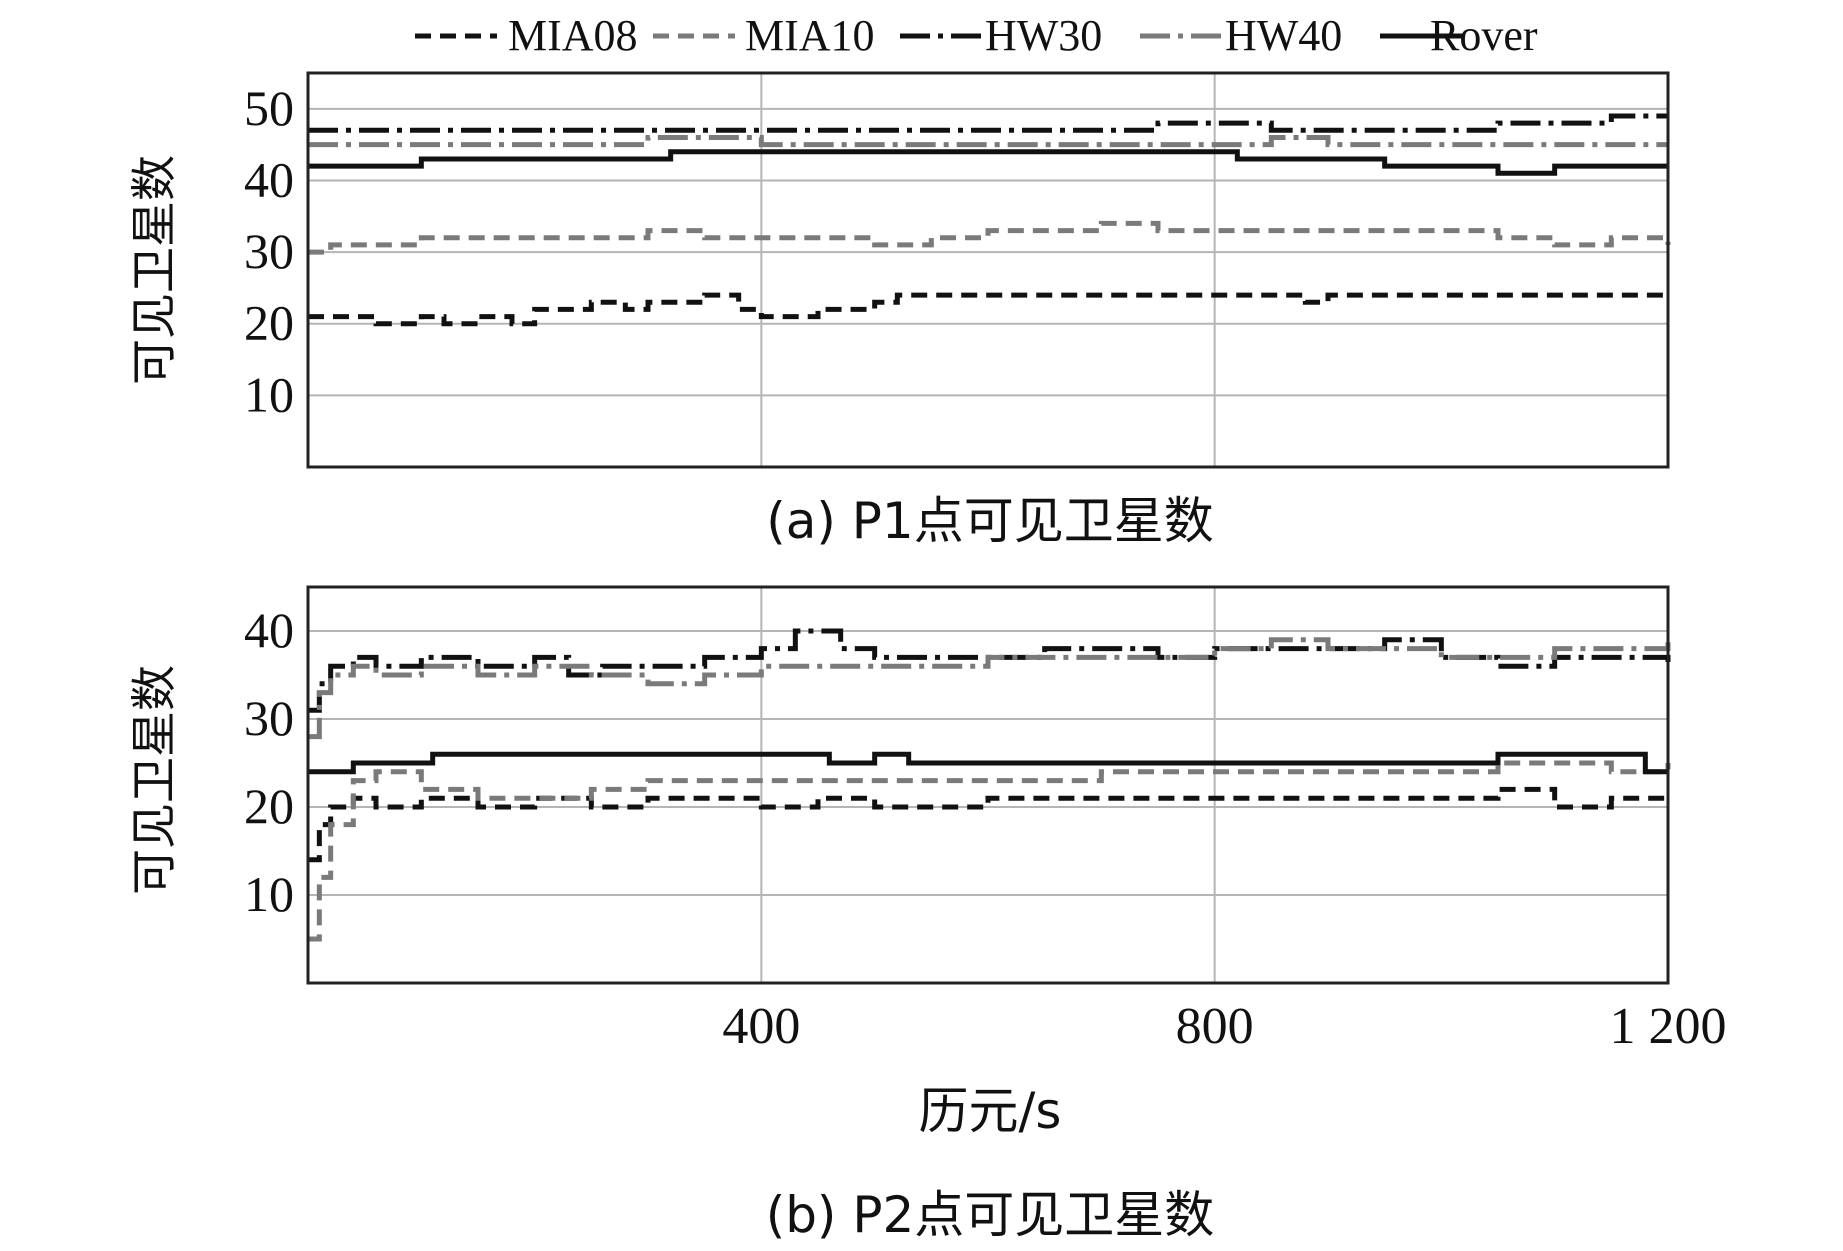 This screenshot has width=1843, height=1251. Describe the element at coordinates (154, 270) in the screenshot. I see `y-axis-label-a: 可见卫星数` at that location.